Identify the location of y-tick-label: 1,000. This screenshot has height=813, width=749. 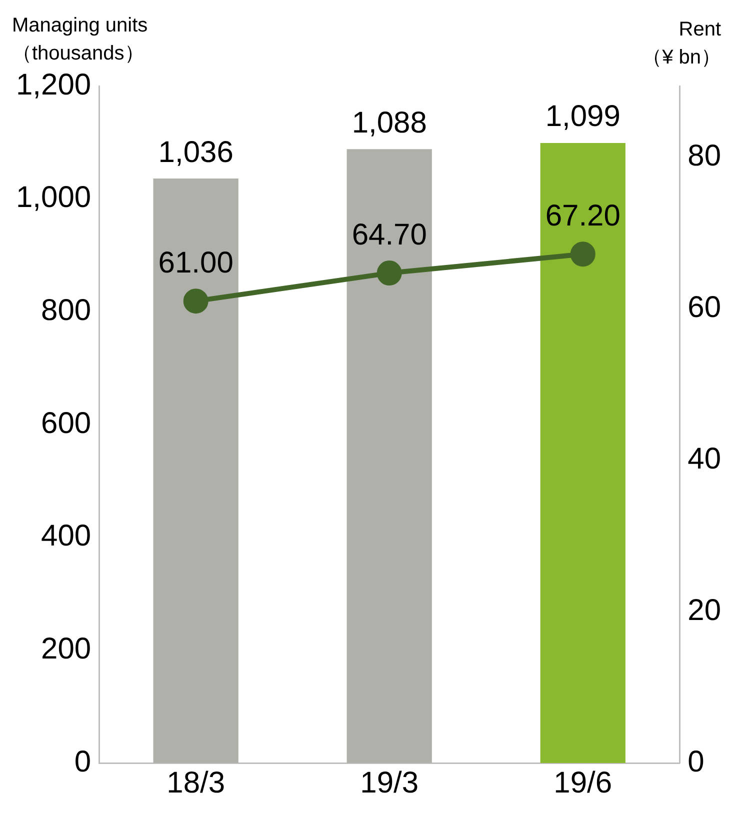
(54, 197).